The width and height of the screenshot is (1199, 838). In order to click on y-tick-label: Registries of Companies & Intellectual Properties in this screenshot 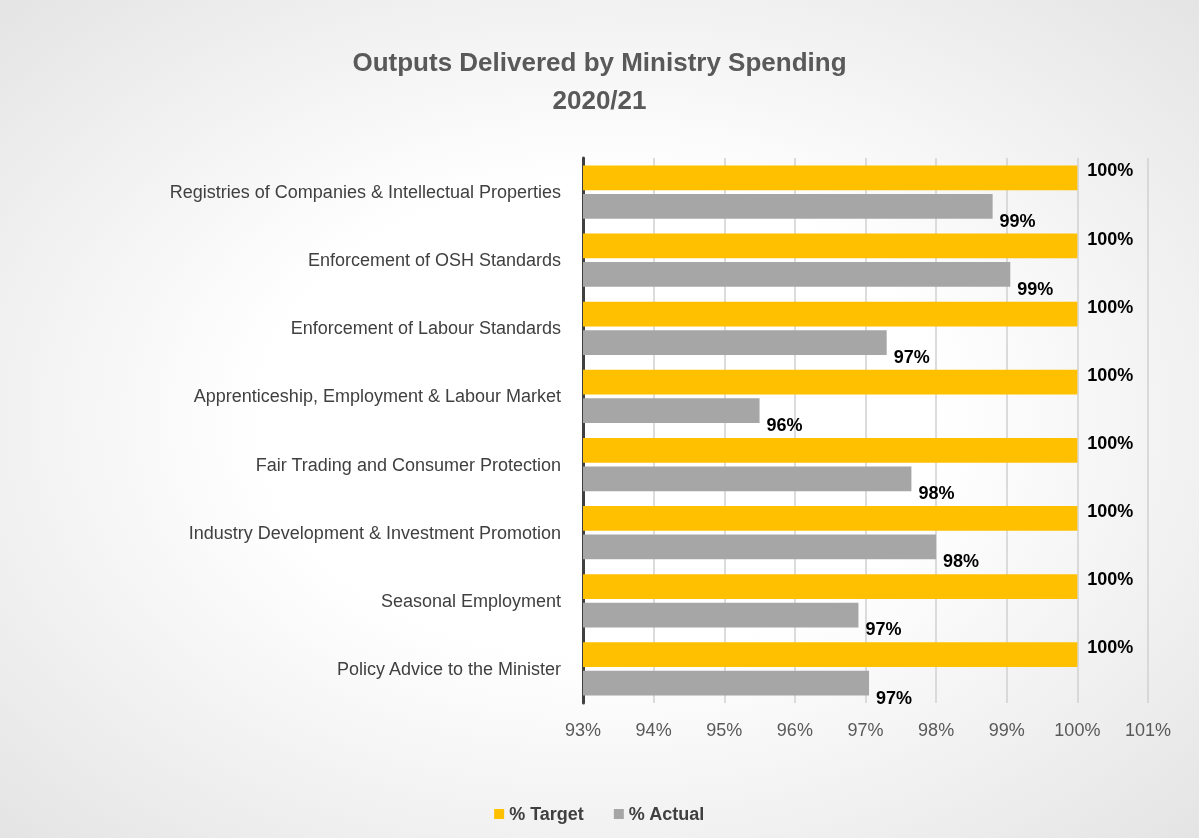, I will do `click(365, 192)`.